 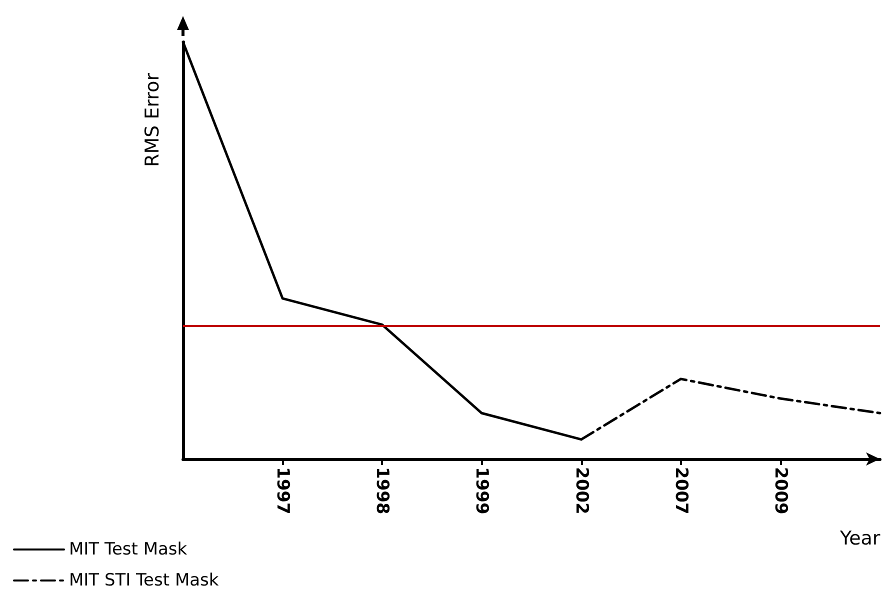 I want to click on x-tick-label: 2009, so click(x=780, y=490).